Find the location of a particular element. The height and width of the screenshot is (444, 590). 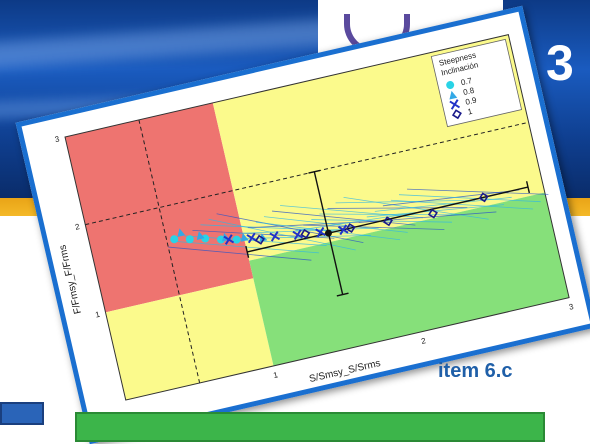

legend-label: 0.7 is located at coordinates (466, 81).